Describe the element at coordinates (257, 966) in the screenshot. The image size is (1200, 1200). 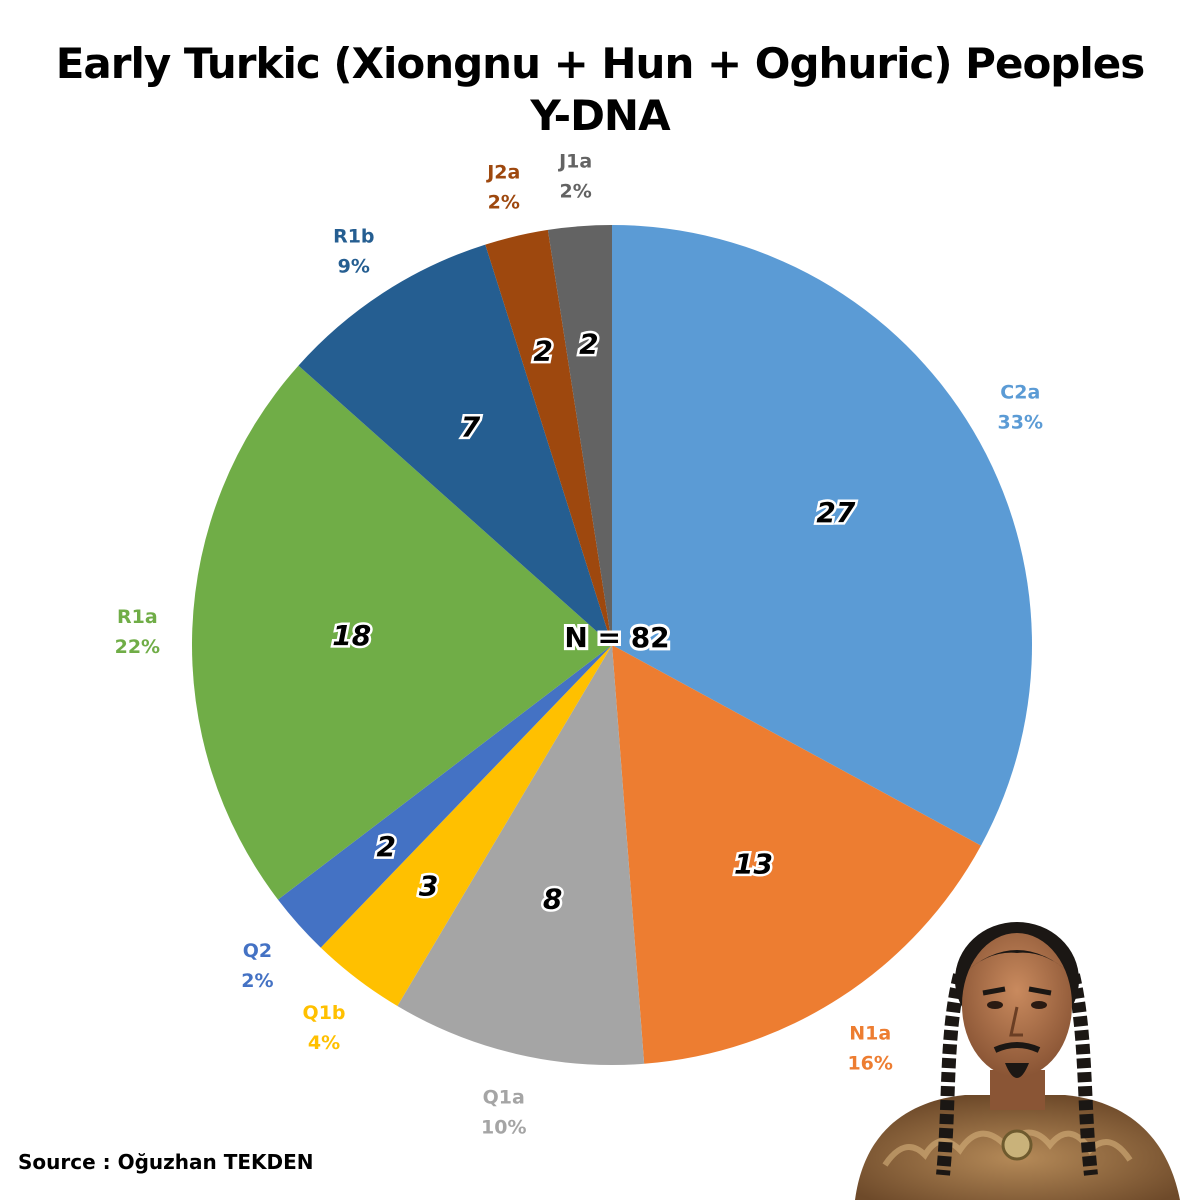
I see `slice-label-q2: Q22%` at that location.